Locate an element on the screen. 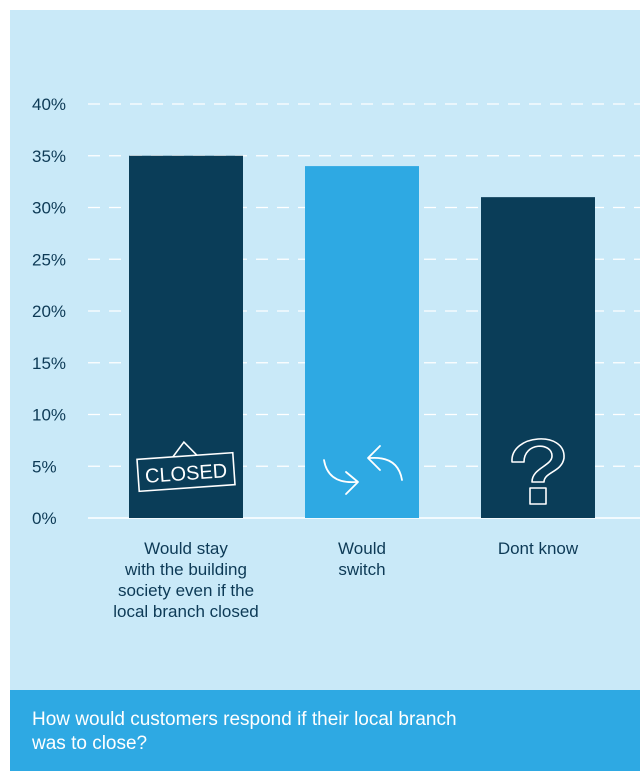  x-category-label-line: with the building is located at coordinates (186, 569).